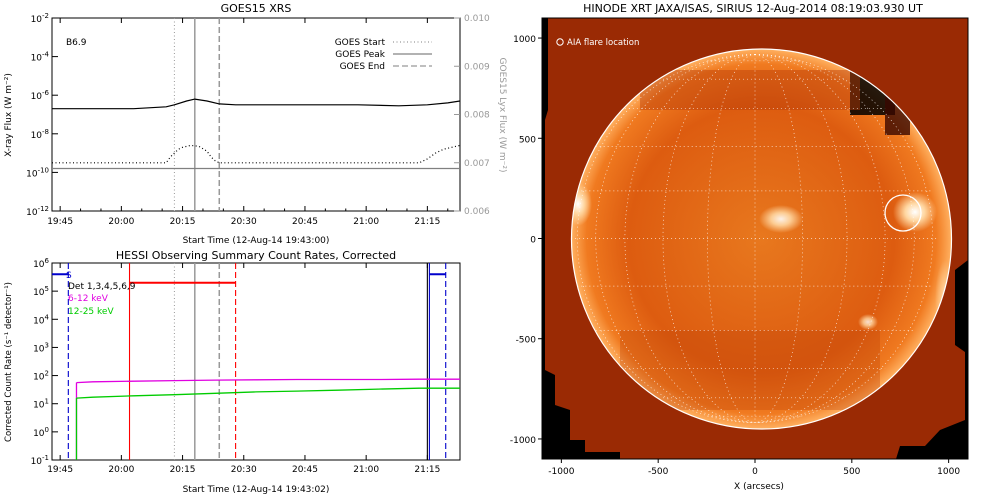  I want to click on bright-spot-sw, so click(868, 322).